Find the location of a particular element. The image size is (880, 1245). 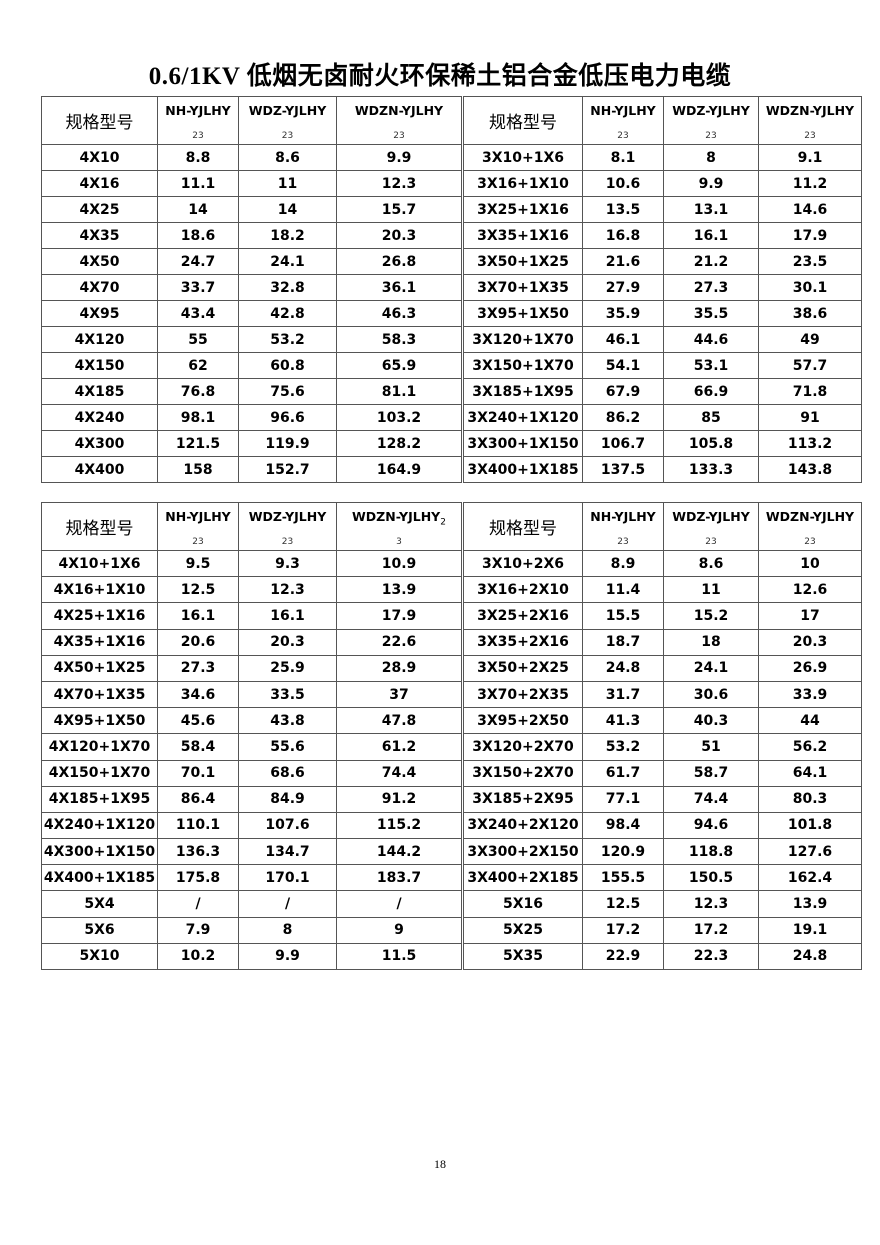

diameter-cell: 170.1 is located at coordinates (287, 878).